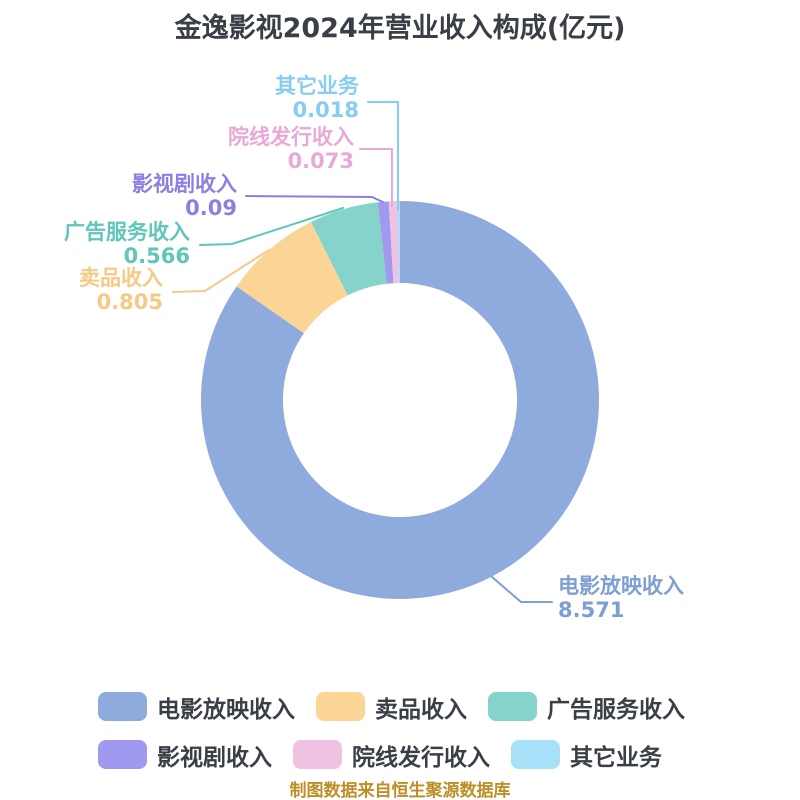  I want to click on legend-item: 电影放映收入, so click(196, 707).